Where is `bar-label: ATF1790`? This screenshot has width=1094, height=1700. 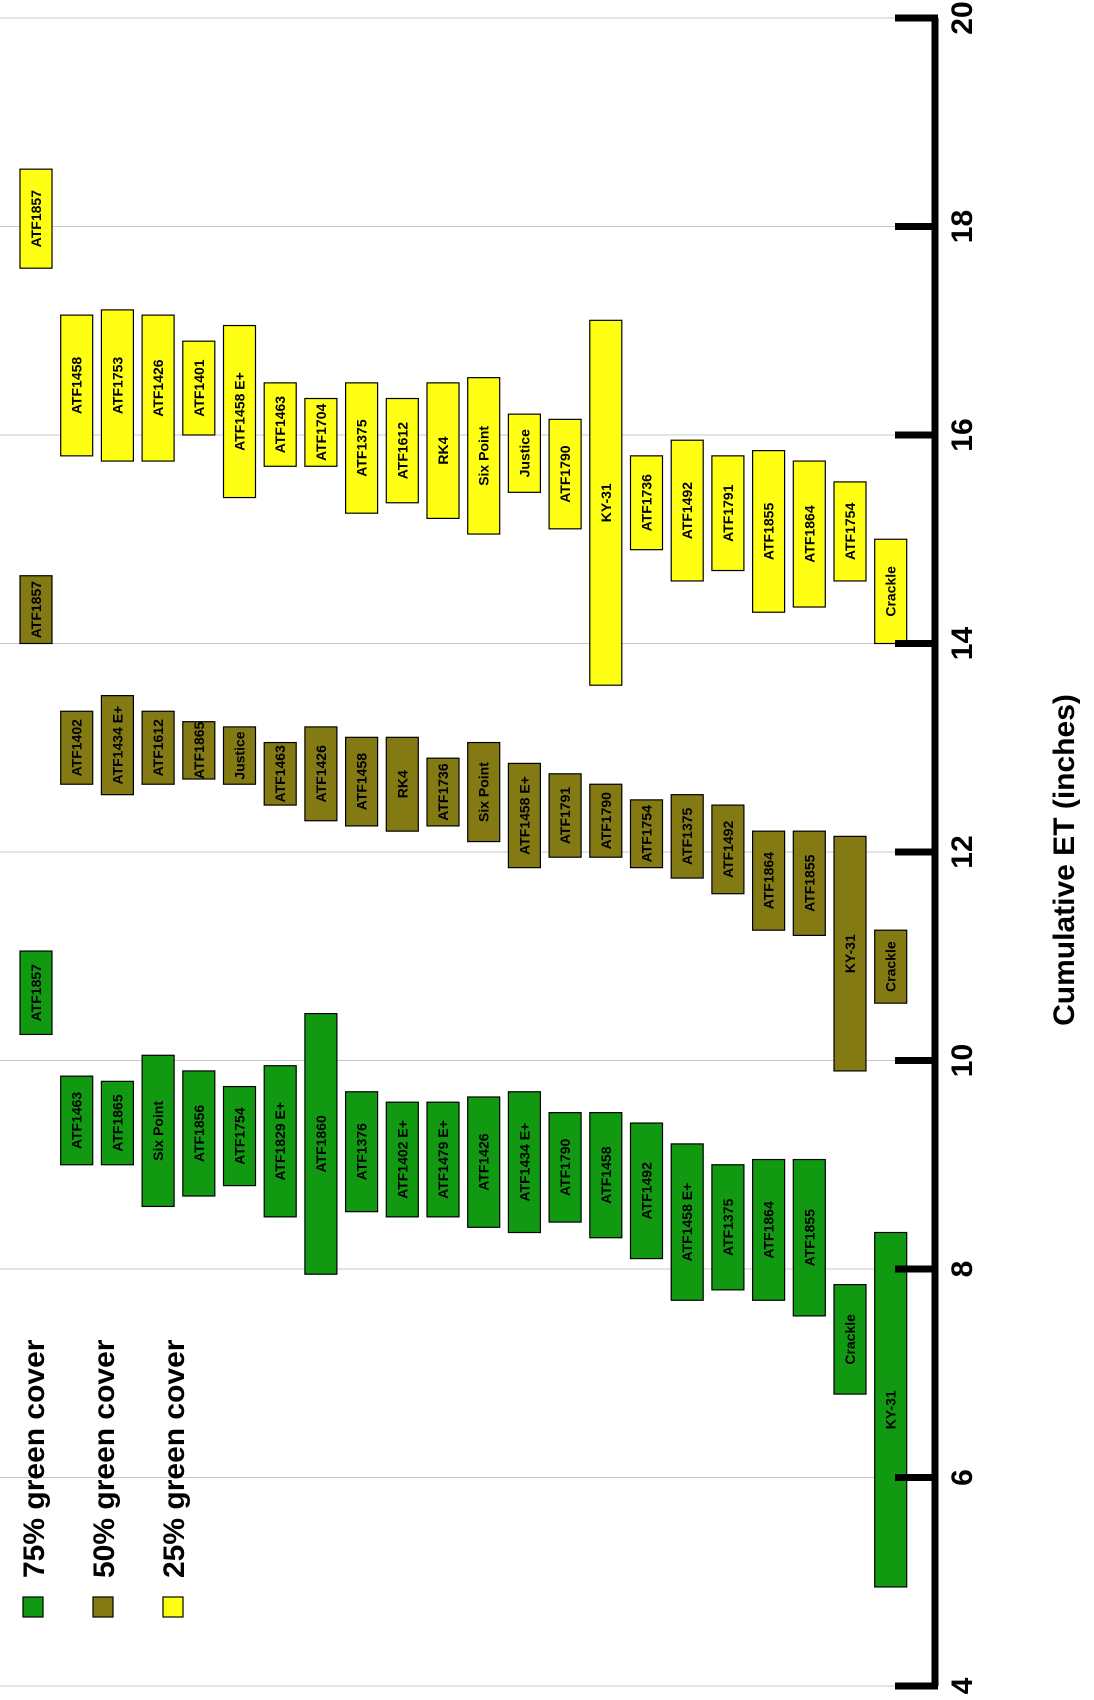 bar-label: ATF1790 is located at coordinates (606, 821).